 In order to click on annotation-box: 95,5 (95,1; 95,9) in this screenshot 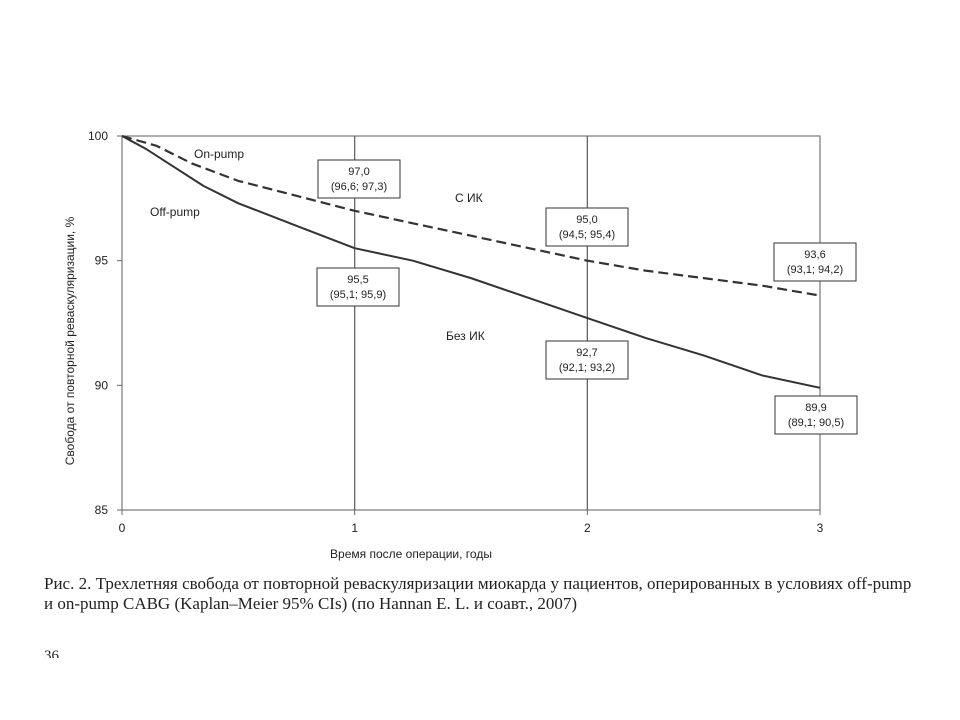, I will do `click(358, 287)`.